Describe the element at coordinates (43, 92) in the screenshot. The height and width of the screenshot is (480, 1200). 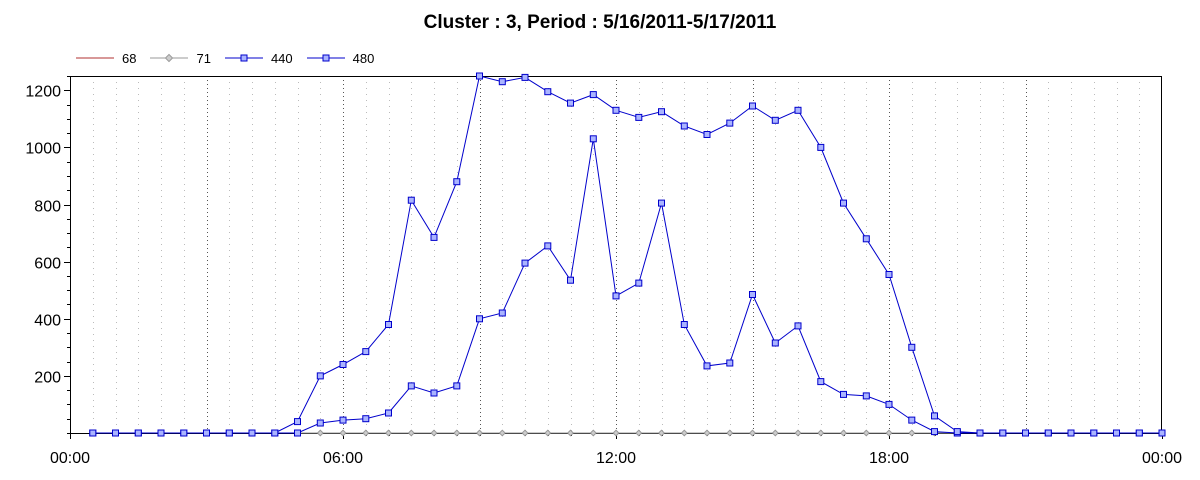
I see `y-tick-label: 1200` at that location.